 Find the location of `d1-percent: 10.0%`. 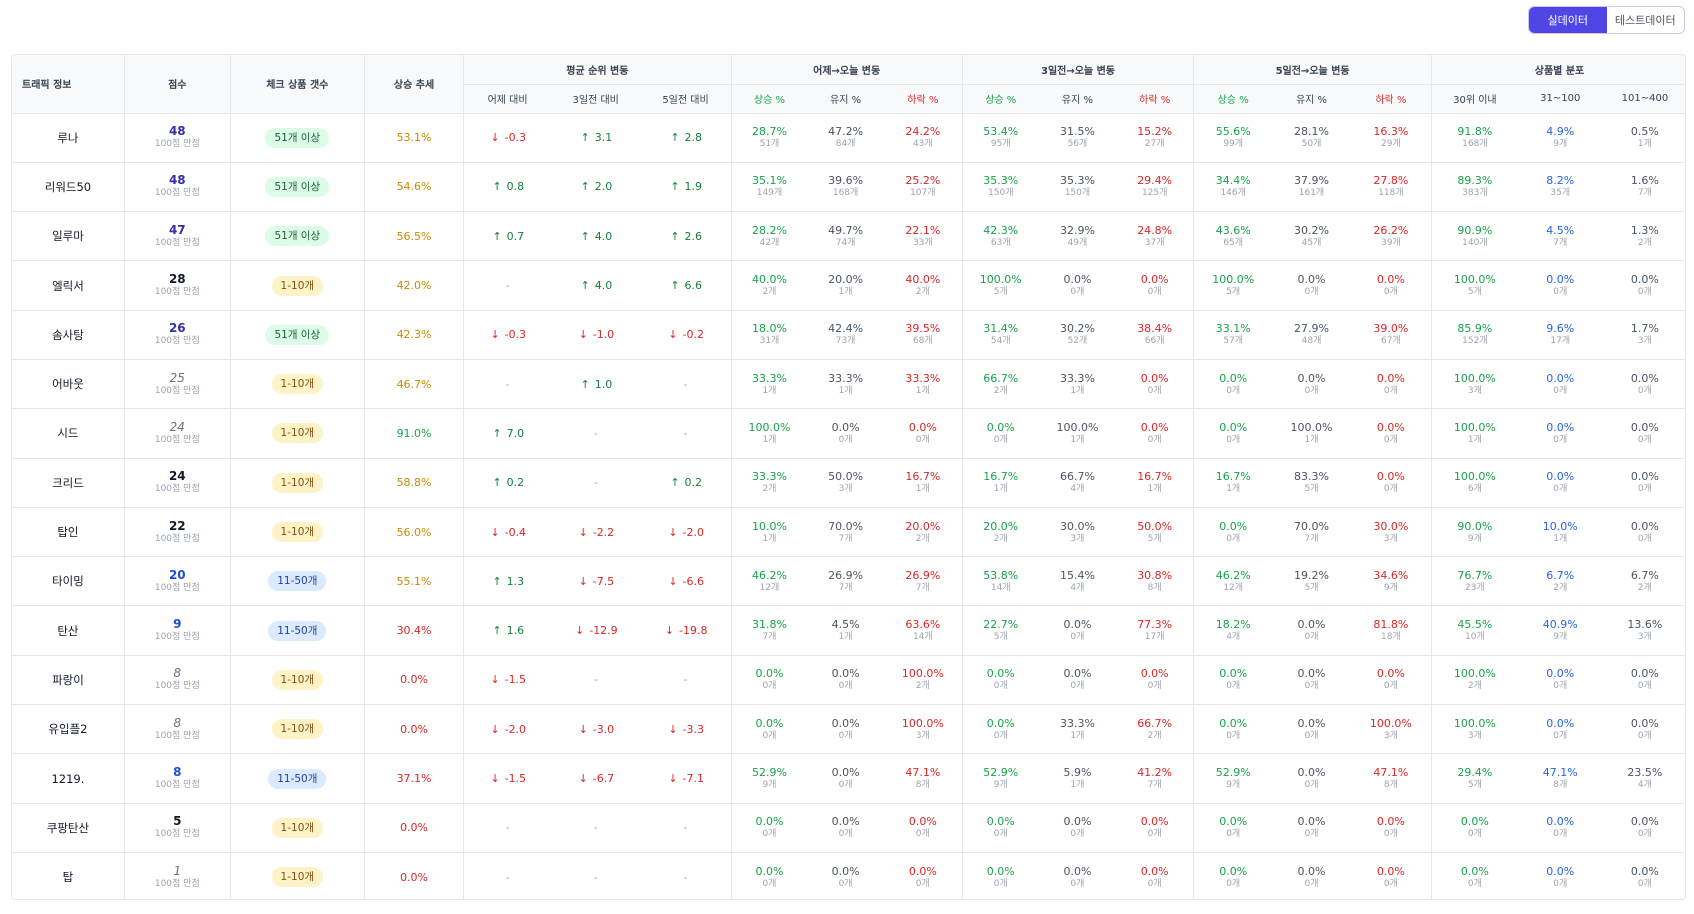

d1-percent: 10.0% is located at coordinates (769, 526).